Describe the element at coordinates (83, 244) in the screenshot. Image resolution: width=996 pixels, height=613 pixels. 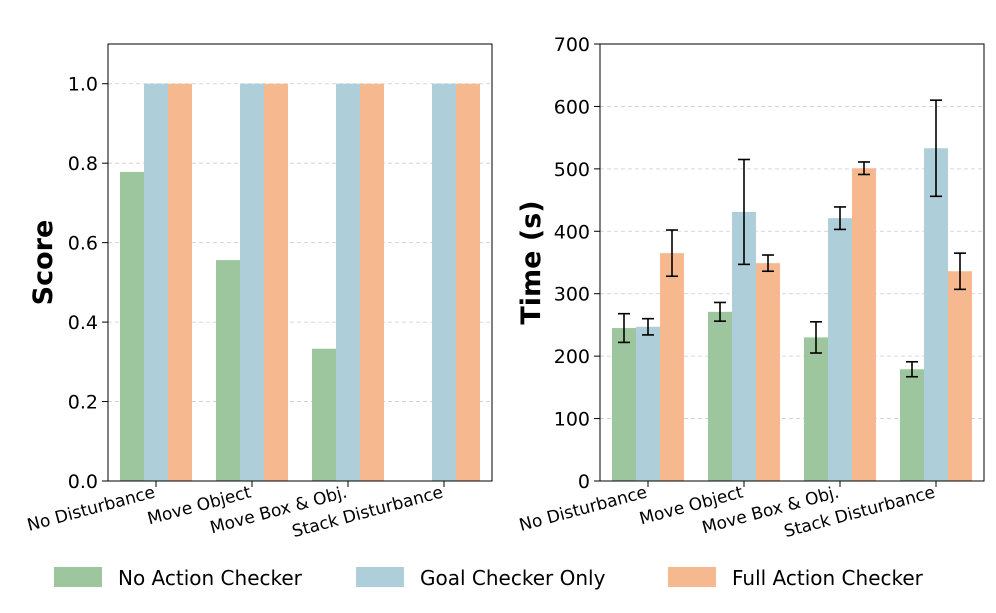
I see `y-tick-label: 0.6` at that location.